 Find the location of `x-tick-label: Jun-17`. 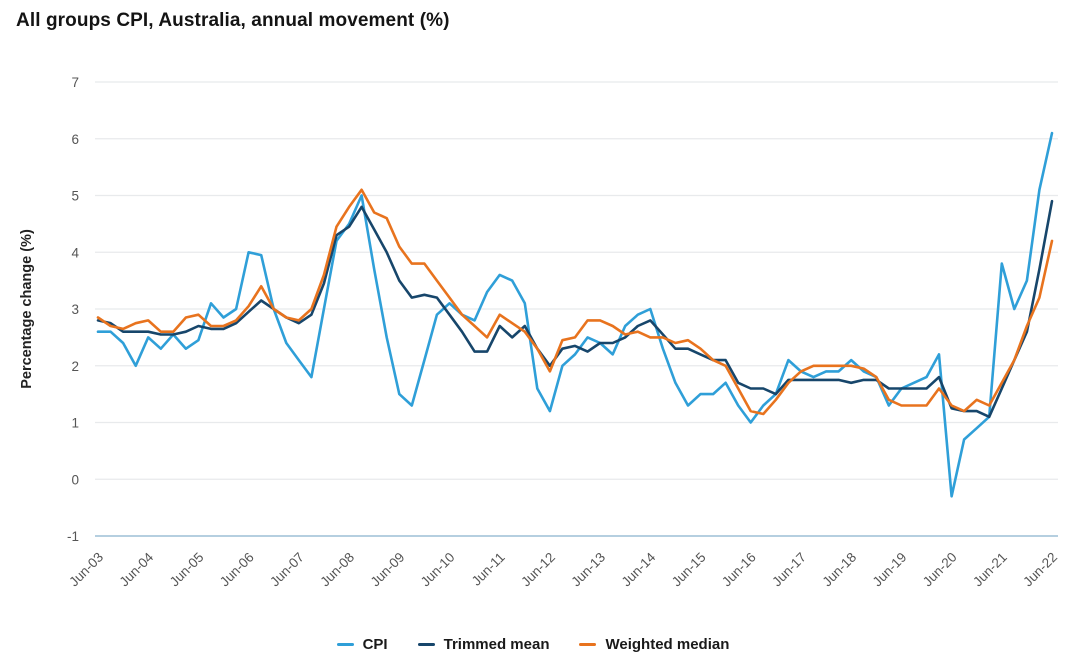

x-tick-label: Jun-17 is located at coordinates (789, 570).